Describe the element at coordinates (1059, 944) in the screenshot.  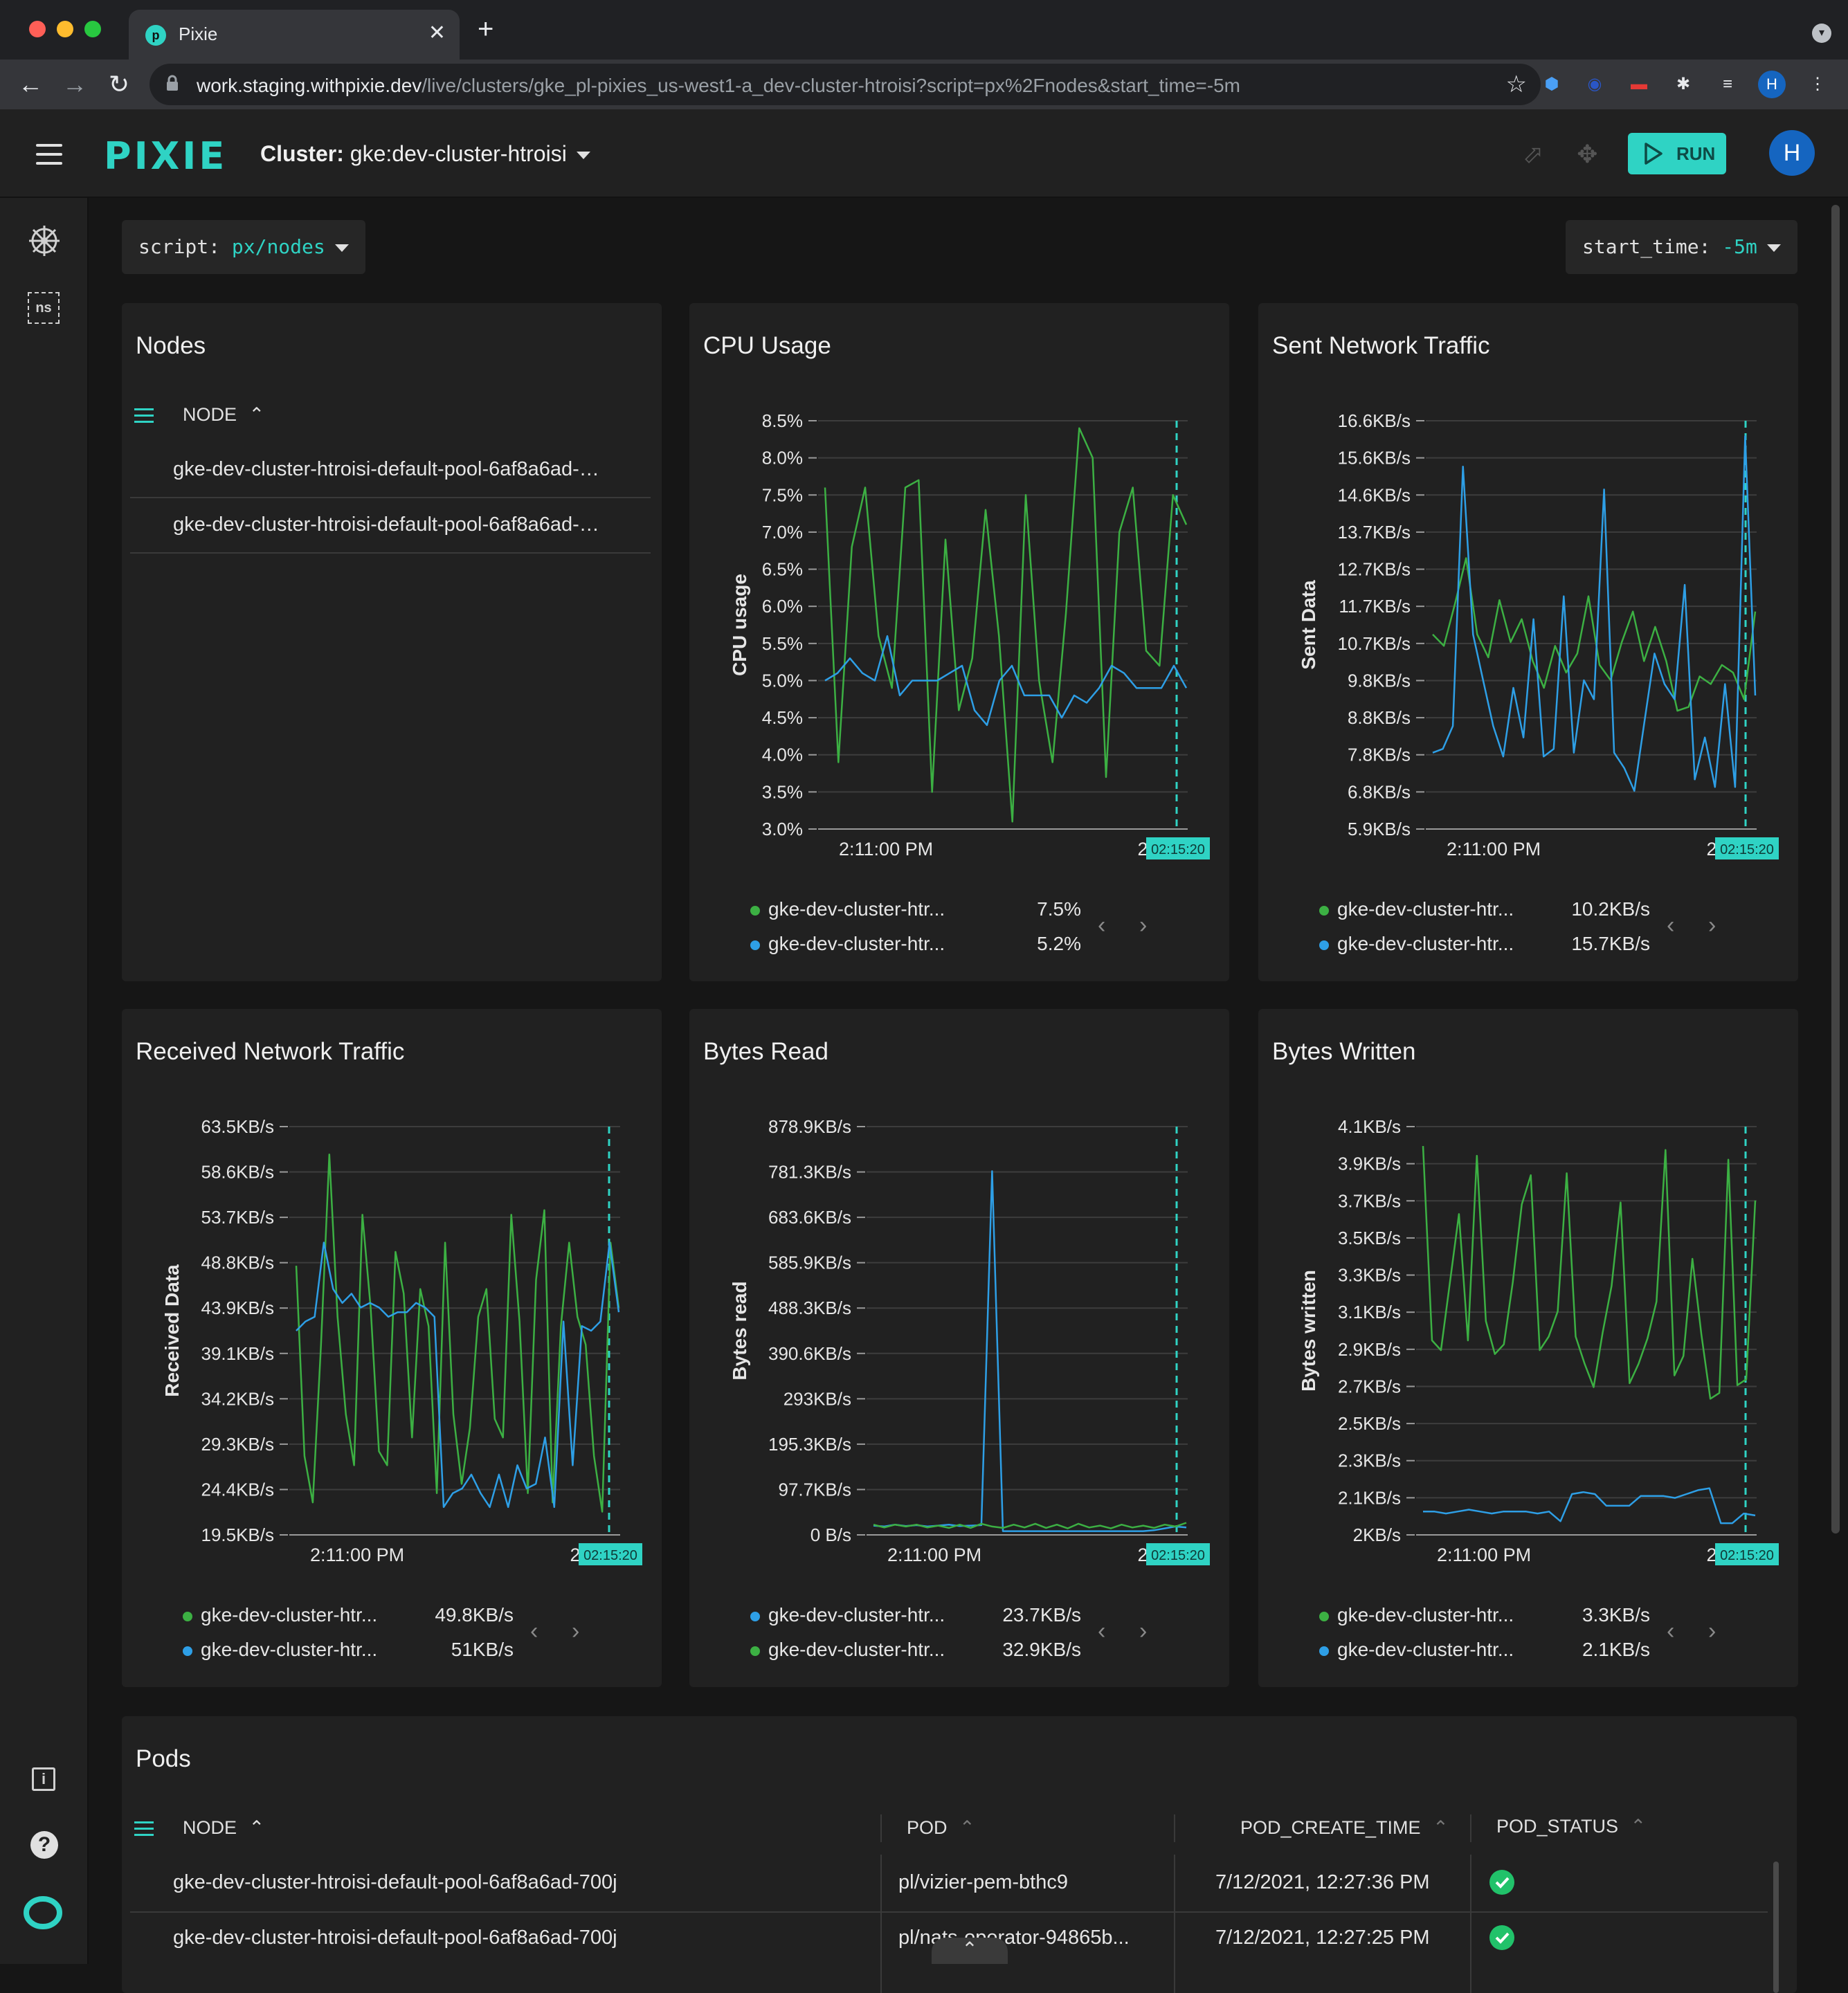
I see `legend-value: 5.2%` at that location.